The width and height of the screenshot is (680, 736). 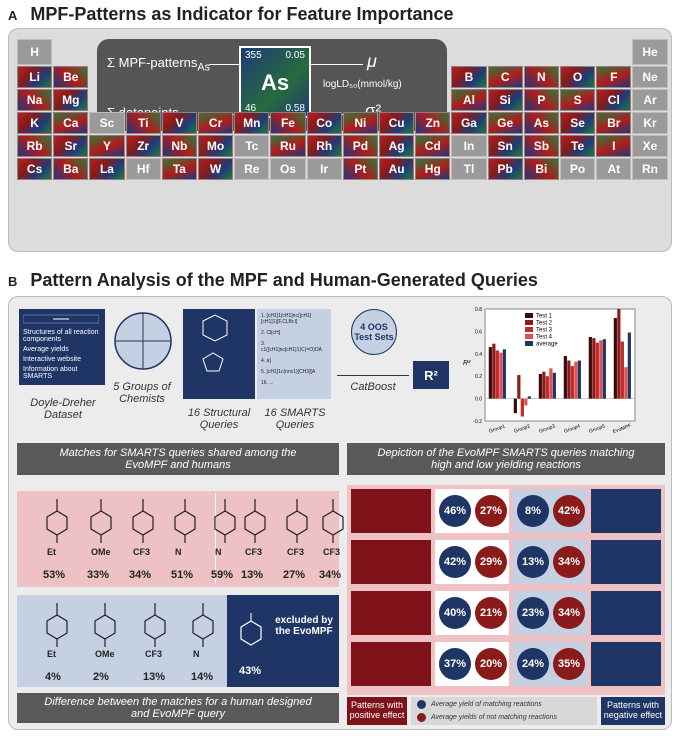 What do you see at coordinates (505, 146) in the screenshot?
I see `element-symbol: Sn` at bounding box center [505, 146].